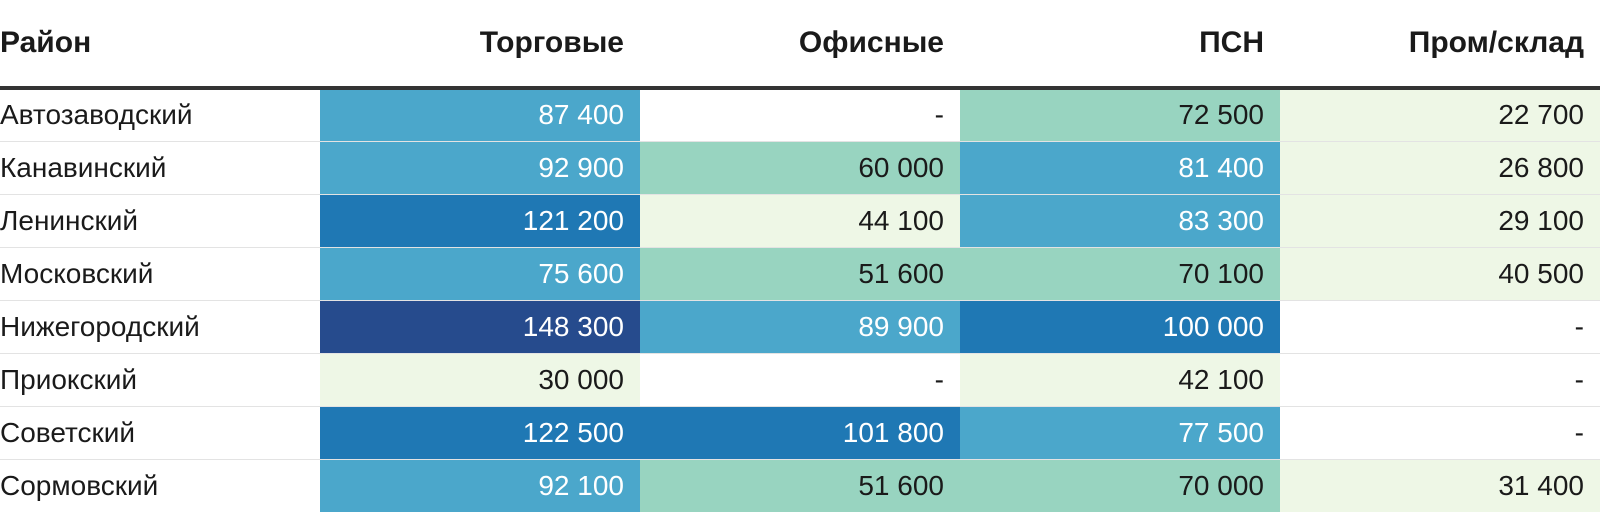 Image resolution: width=1600 pixels, height=524 pixels. Describe the element at coordinates (160, 45) in the screenshot. I see `column-header-district: Район` at that location.